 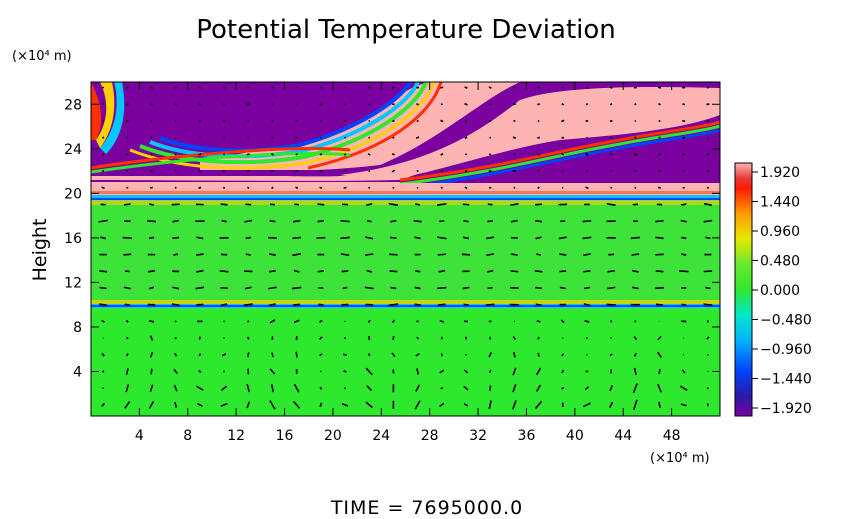 What do you see at coordinates (405, 192) in the screenshot?
I see `warm-band-red-line` at bounding box center [405, 192].